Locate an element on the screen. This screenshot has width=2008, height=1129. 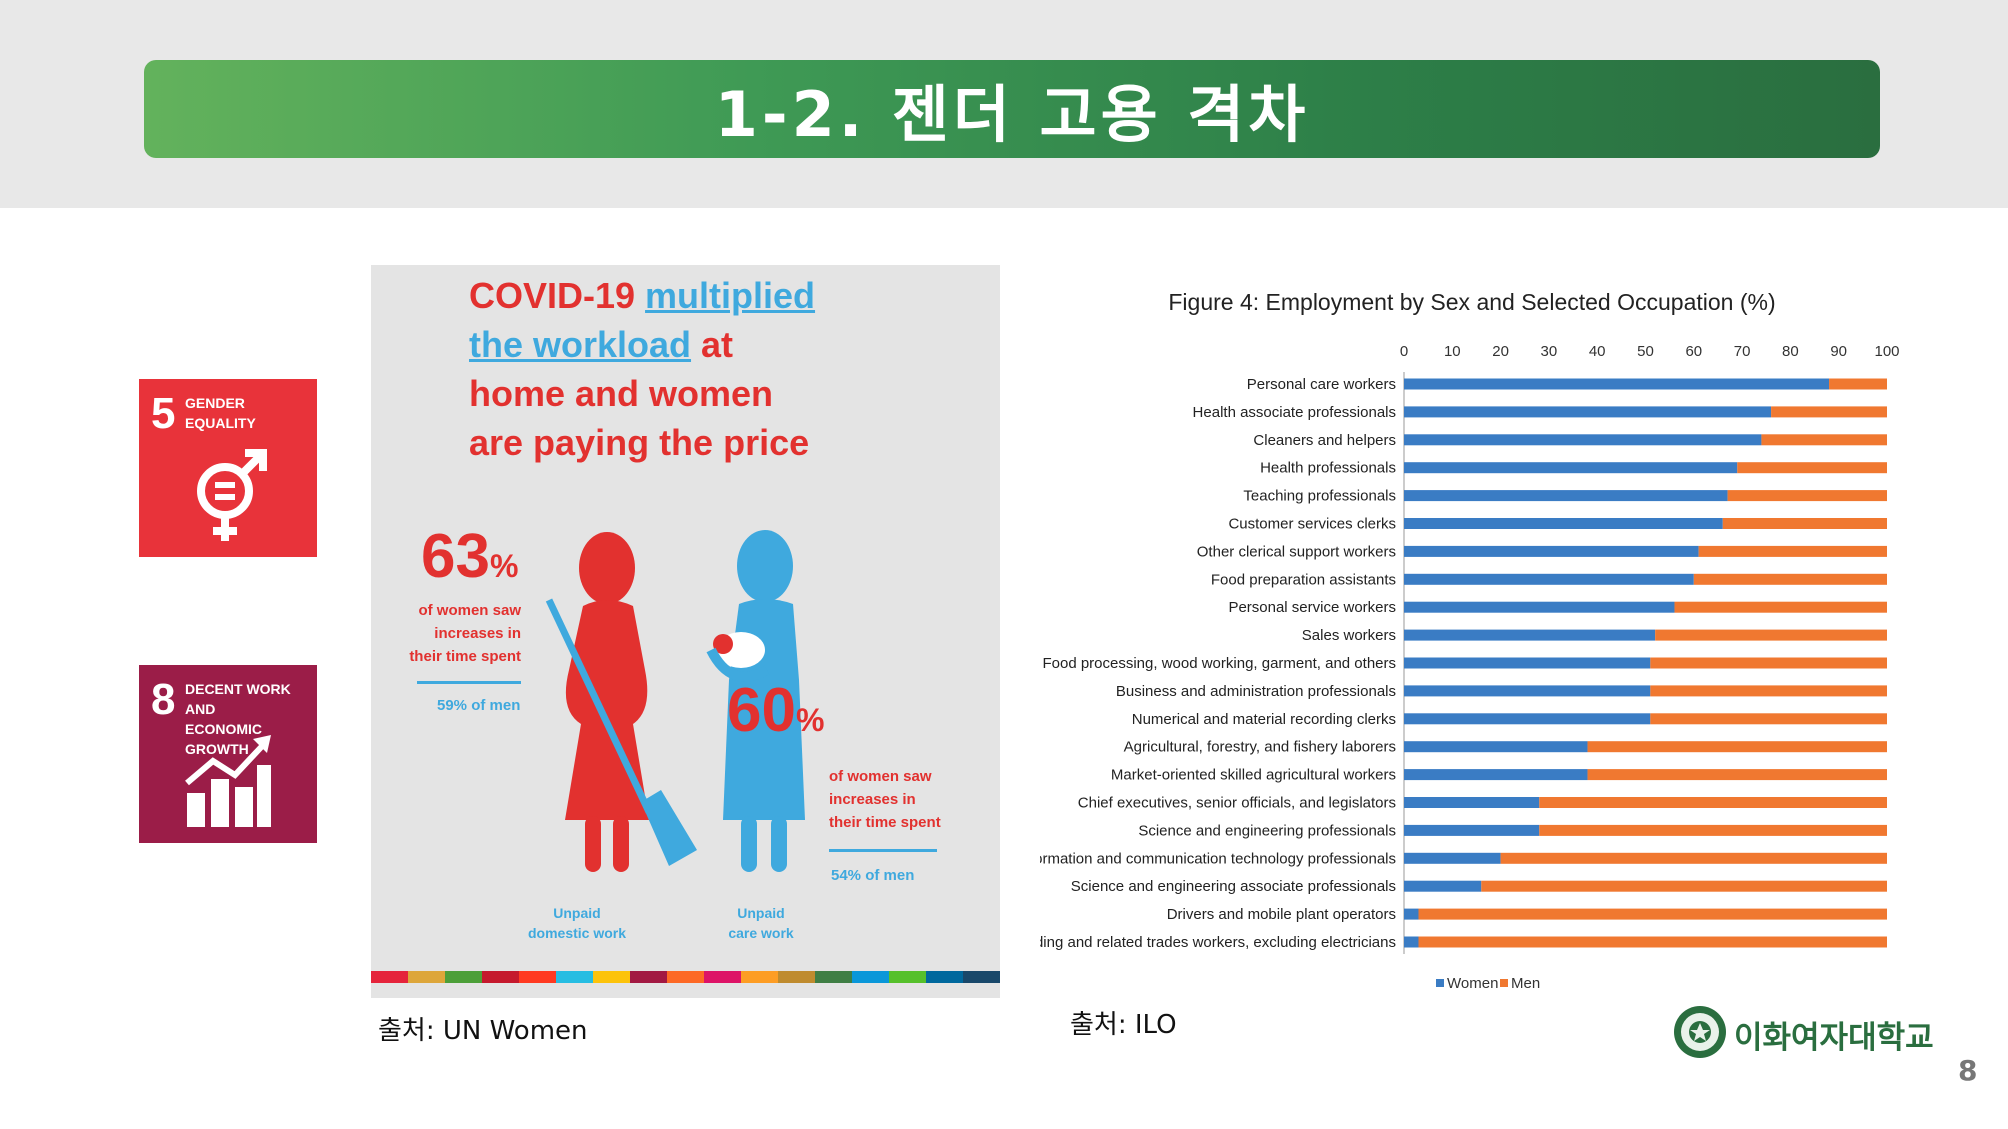
category-label: Personal service workers is located at coordinates (1312, 607).